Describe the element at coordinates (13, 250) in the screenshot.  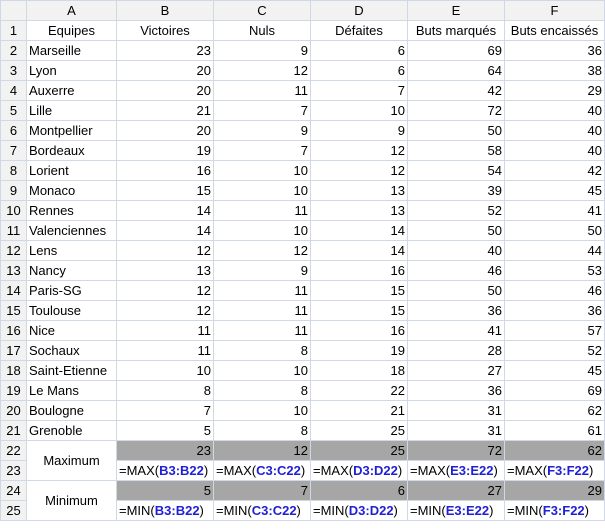
I see `row-header: 12` at that location.